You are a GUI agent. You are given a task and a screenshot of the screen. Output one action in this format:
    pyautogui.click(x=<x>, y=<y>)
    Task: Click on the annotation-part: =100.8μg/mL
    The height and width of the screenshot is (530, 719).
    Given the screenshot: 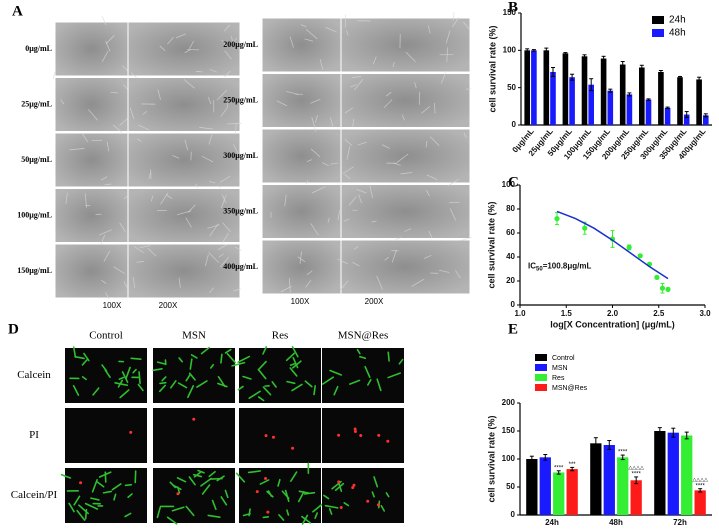 What is the action you would take?
    pyautogui.click(x=567, y=266)
    